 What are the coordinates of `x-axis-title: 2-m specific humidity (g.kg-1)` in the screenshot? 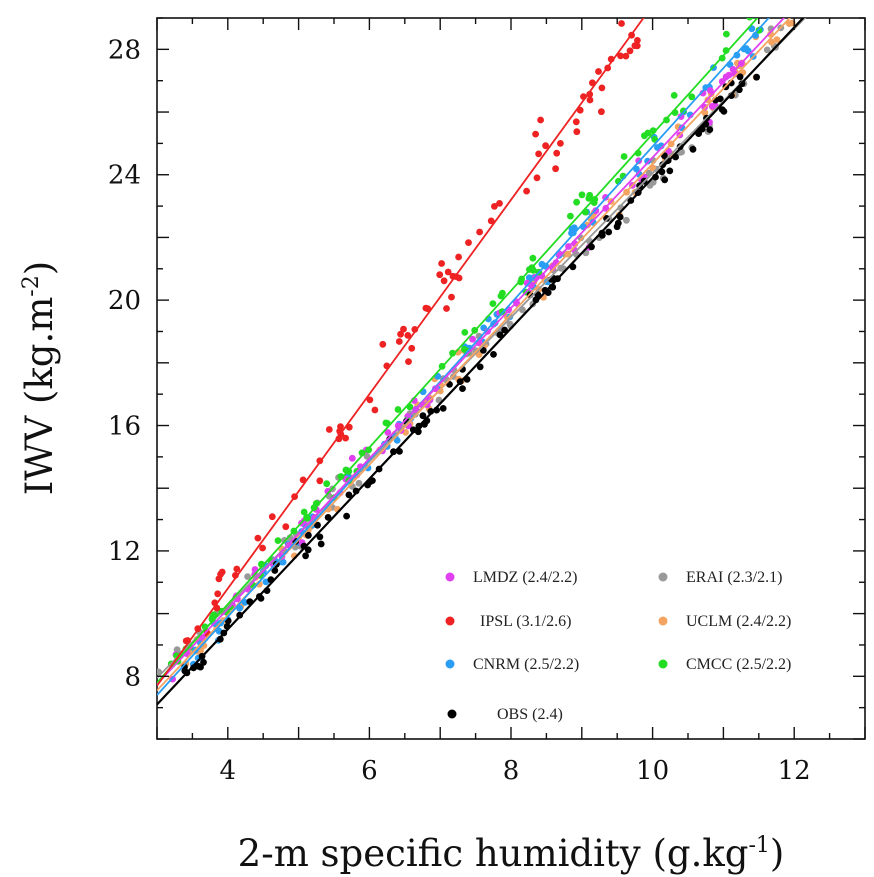 It's located at (511, 853).